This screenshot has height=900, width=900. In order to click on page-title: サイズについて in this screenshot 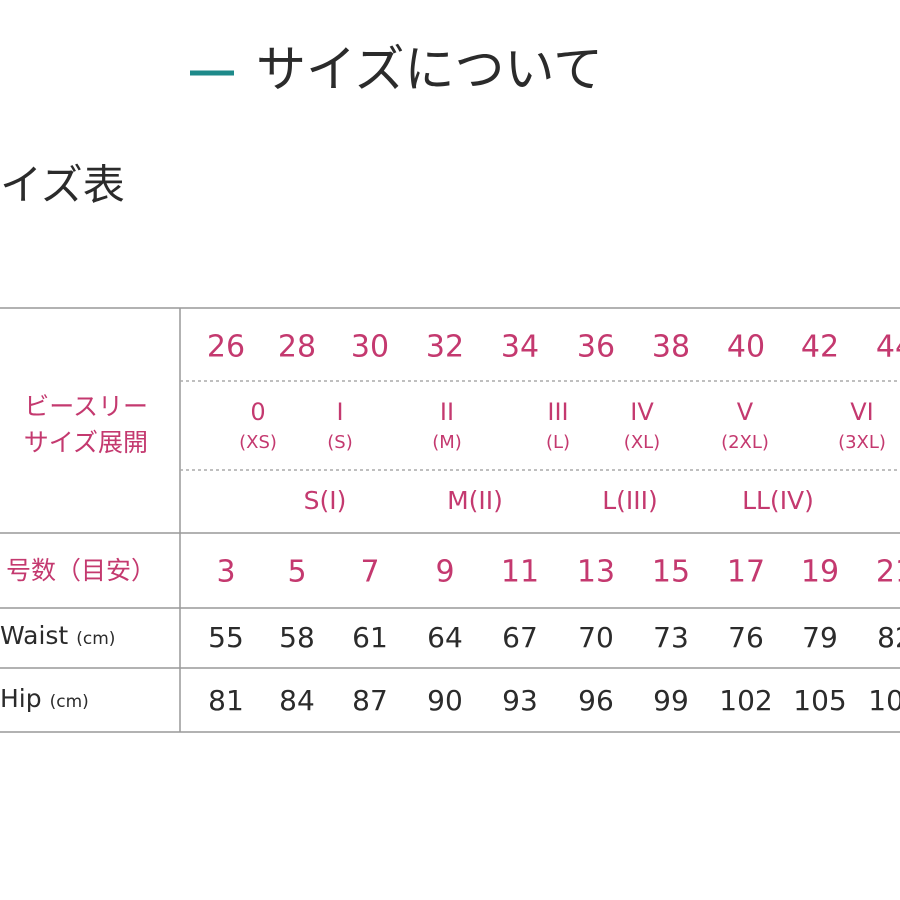, I will do `click(429, 70)`.